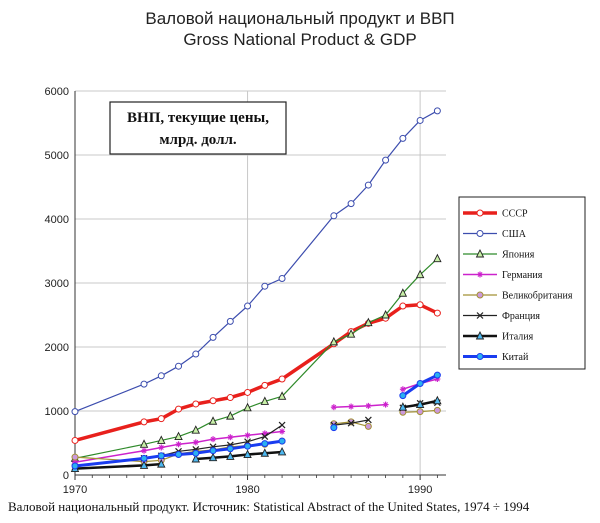  Describe the element at coordinates (420, 490) in the screenshot. I see `x-tick-label: 1990` at that location.